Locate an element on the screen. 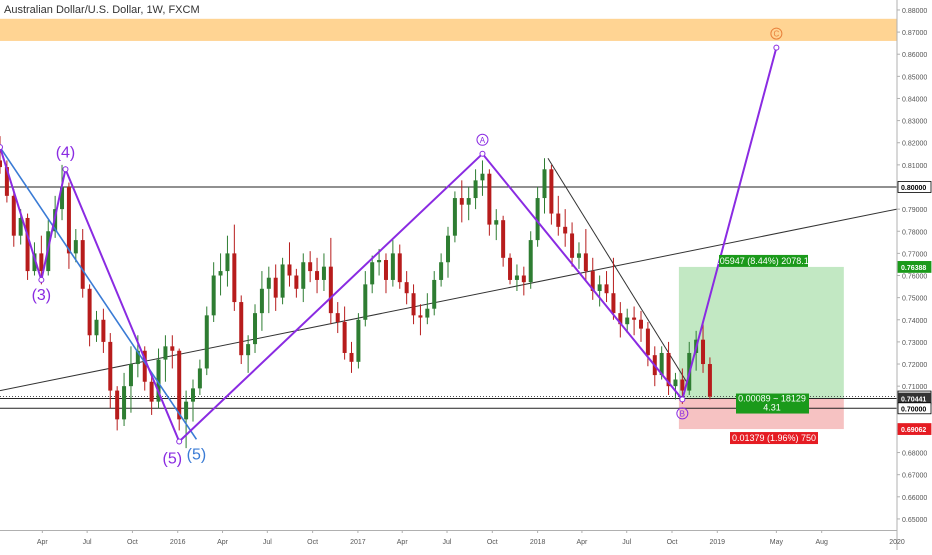  x-tick-label-10: Oct is located at coordinates (492, 542).